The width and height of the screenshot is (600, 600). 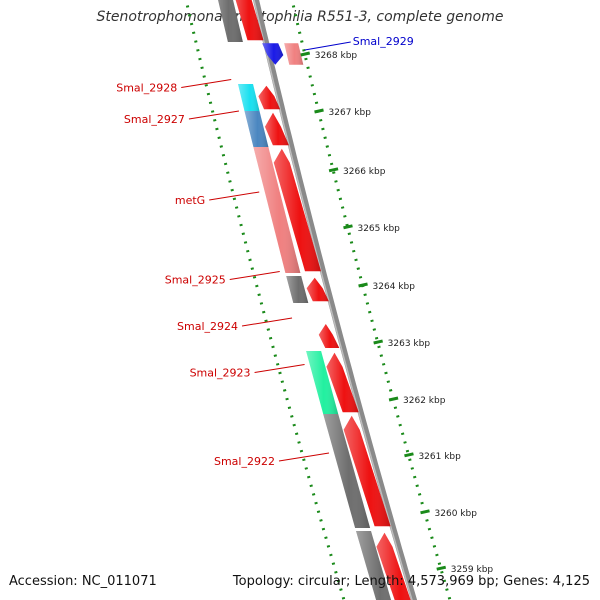 I want to click on ruler-tick-label: 3267 kbp, so click(x=350, y=113).